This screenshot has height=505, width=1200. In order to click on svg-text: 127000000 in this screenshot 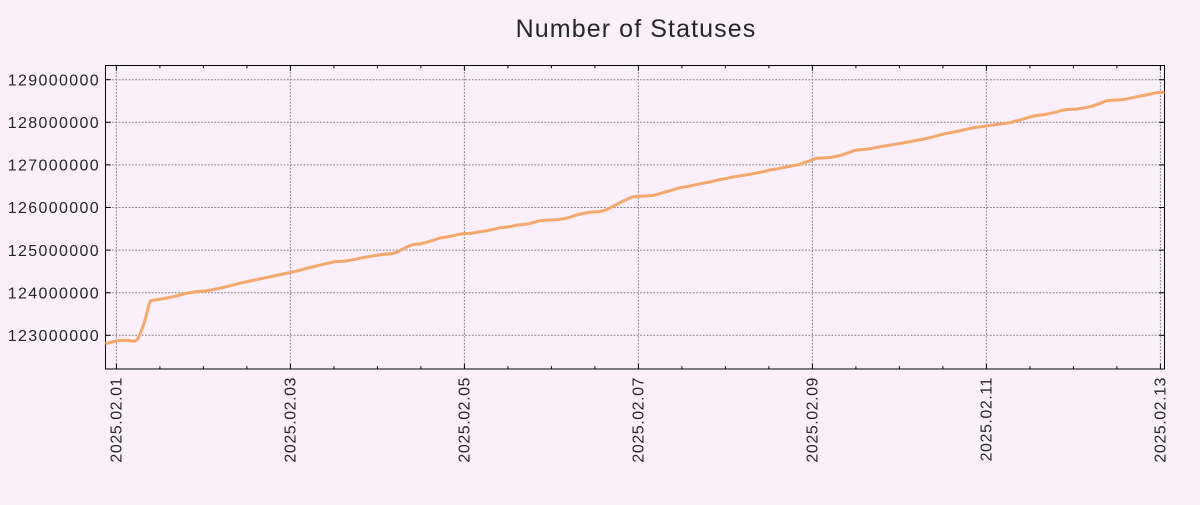, I will do `click(54, 166)`.